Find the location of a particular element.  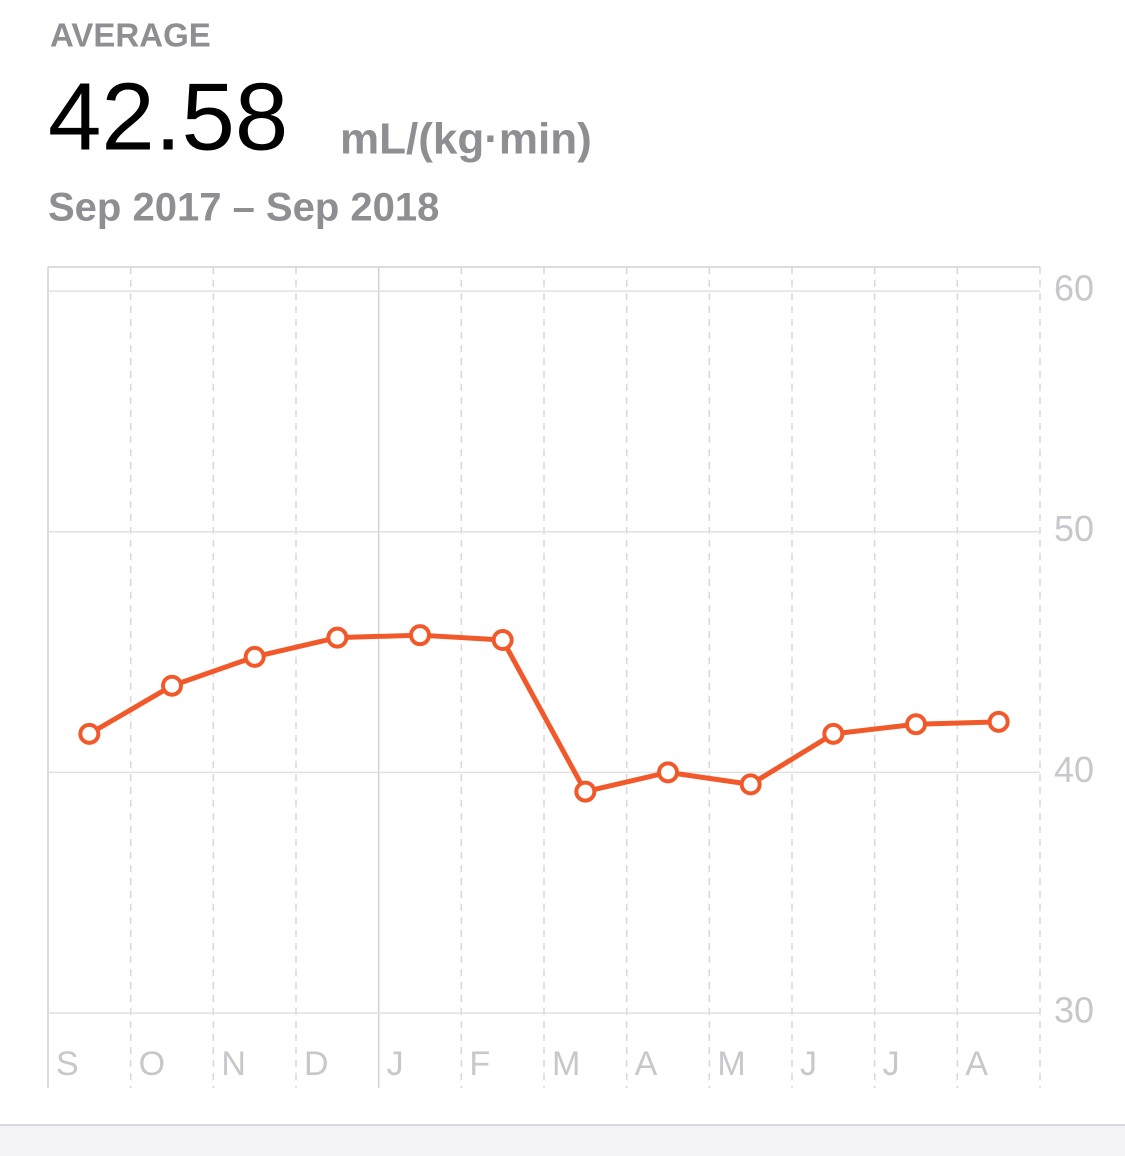

x-tick-label: O is located at coordinates (152, 1064).